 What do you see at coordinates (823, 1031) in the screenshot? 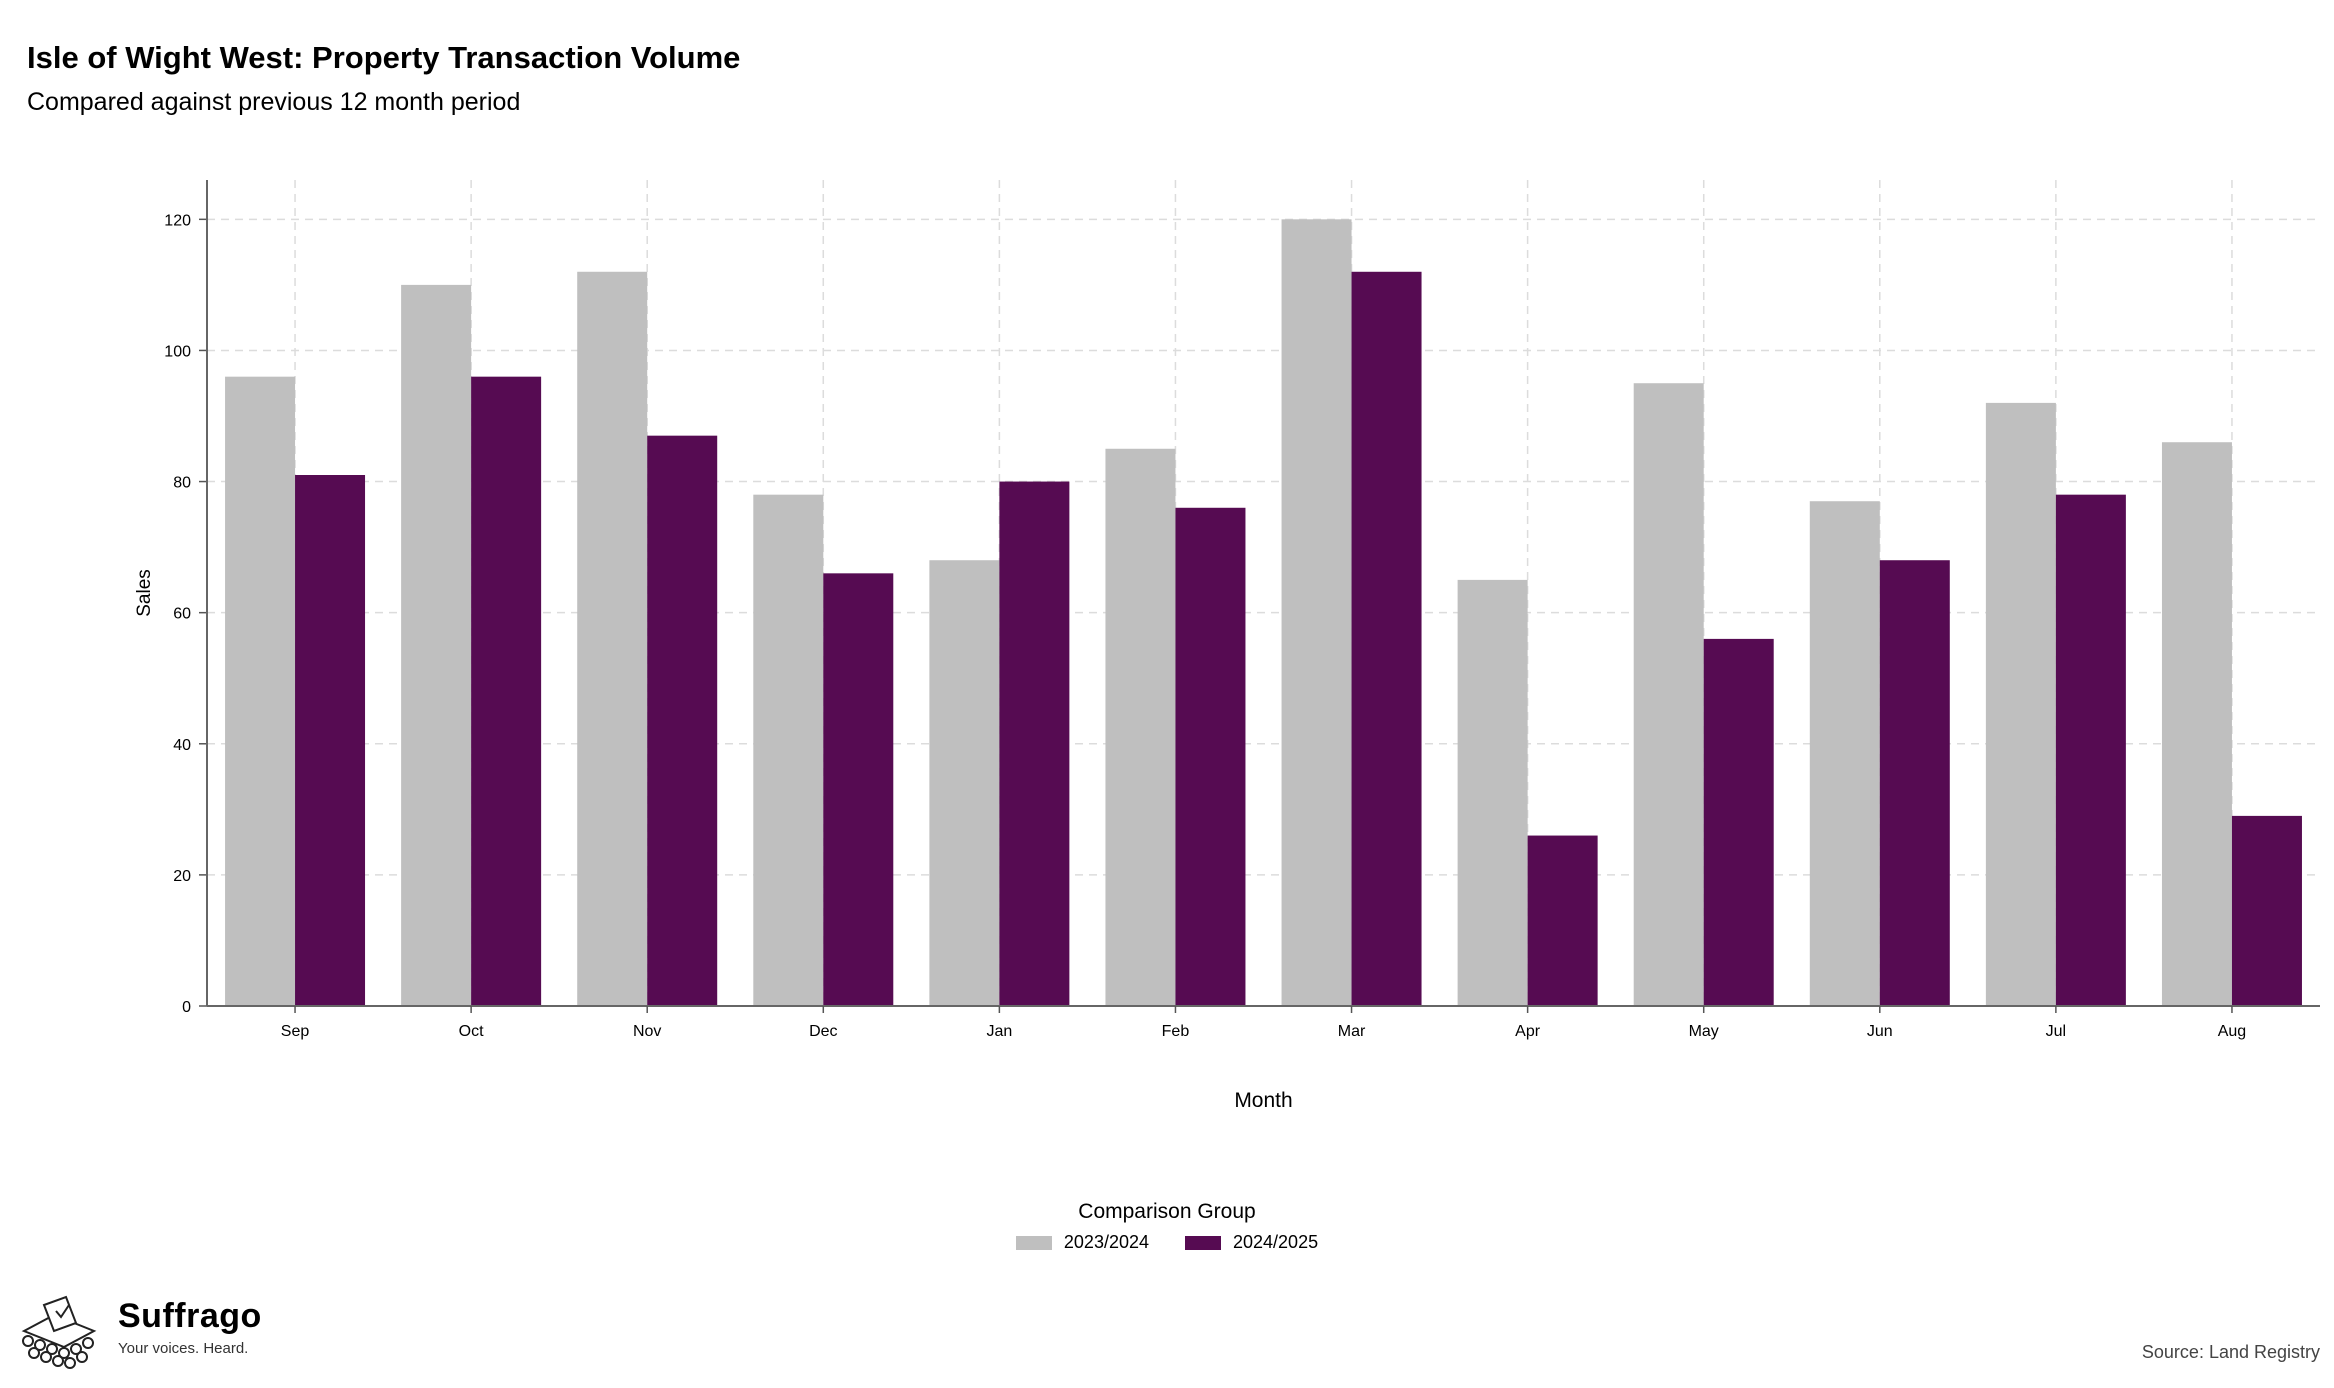
I see `x-tick-label: Dec` at bounding box center [823, 1031].